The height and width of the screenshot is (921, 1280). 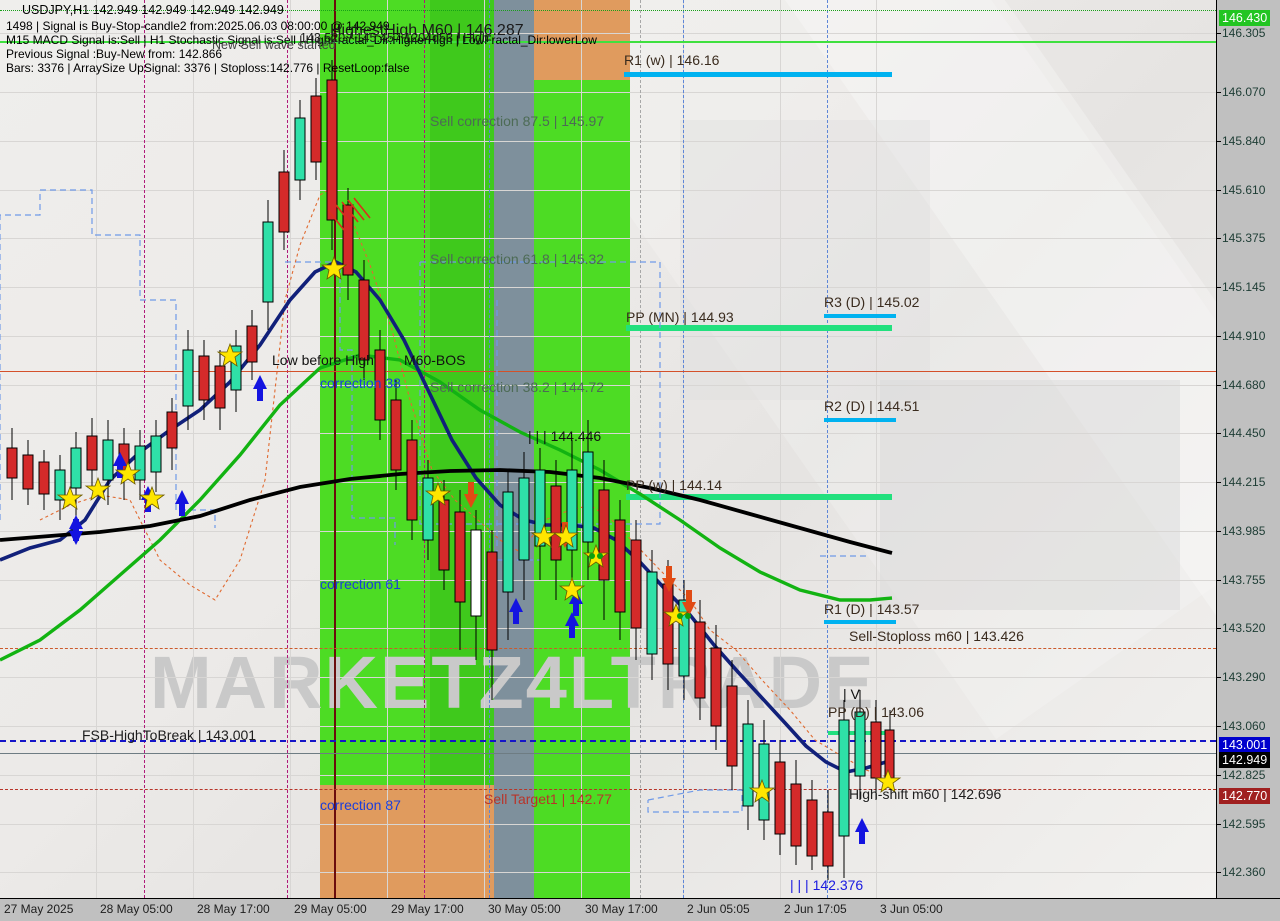 What do you see at coordinates (274, 45) in the screenshot?
I see `new-sell-wave-label: New Sell wave started` at bounding box center [274, 45].